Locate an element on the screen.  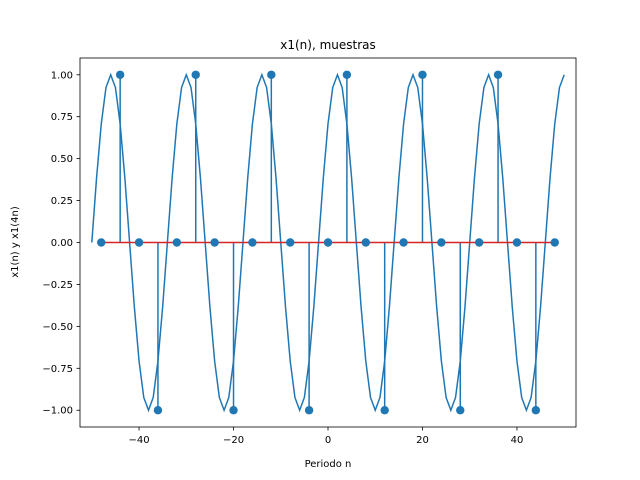
y-tick-label: 0.00 is located at coordinates (62, 243).